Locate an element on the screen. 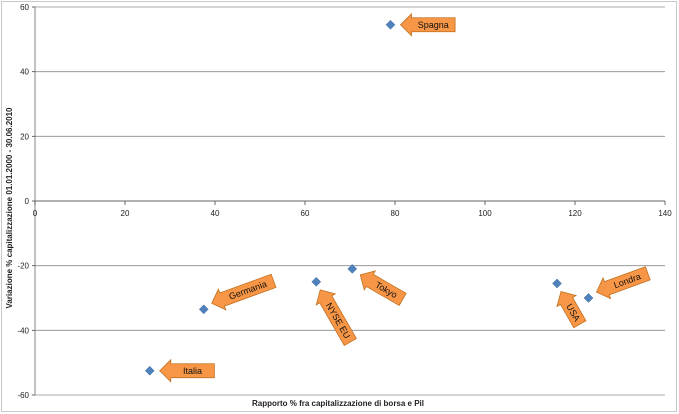  y-tick-label: 40 is located at coordinates (24, 72).